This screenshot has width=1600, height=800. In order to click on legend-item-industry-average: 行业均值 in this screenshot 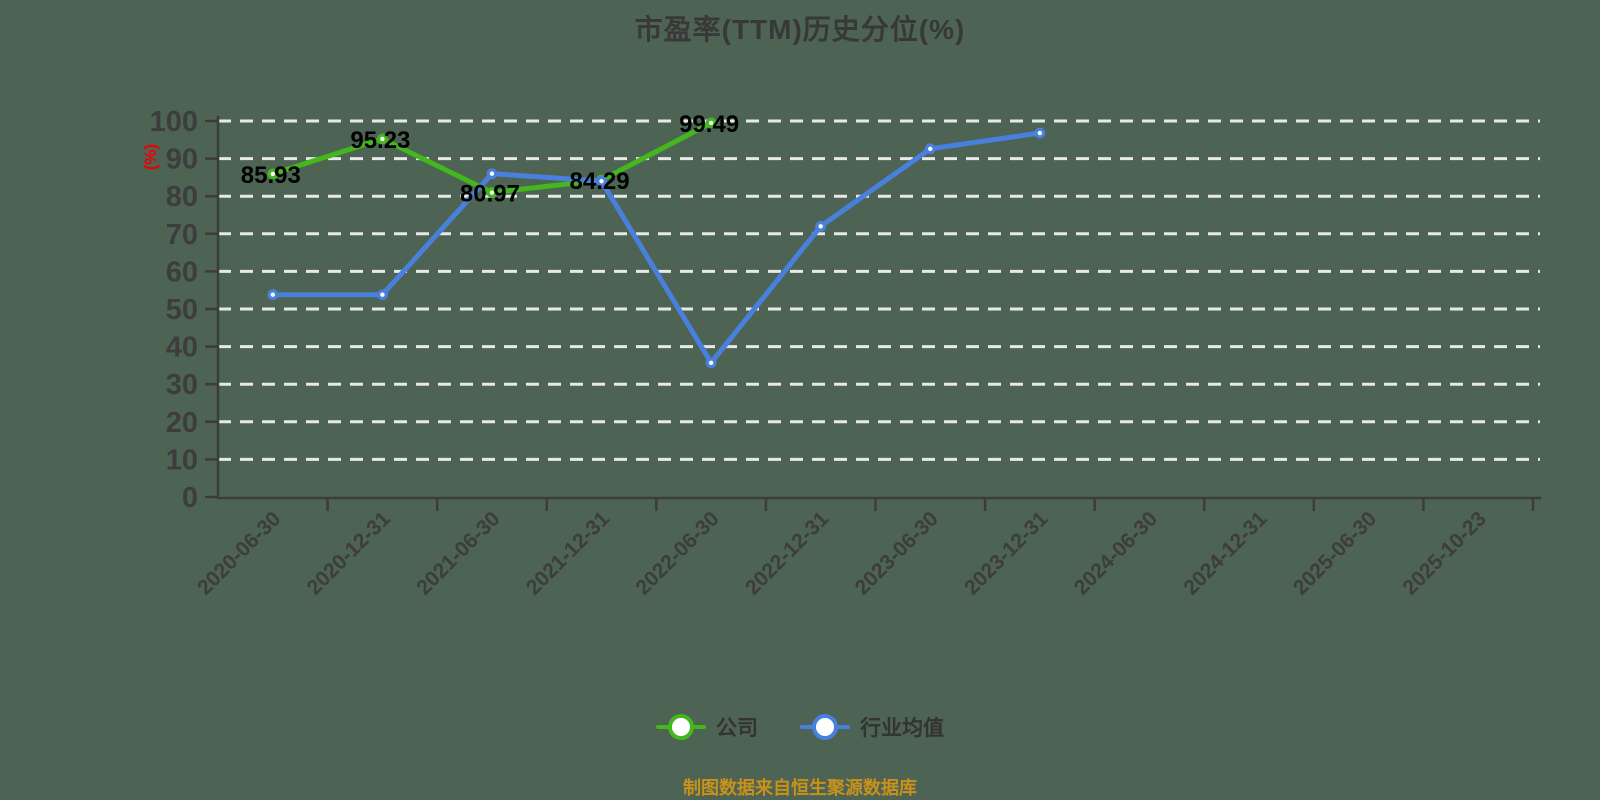, I will do `click(872, 727)`.